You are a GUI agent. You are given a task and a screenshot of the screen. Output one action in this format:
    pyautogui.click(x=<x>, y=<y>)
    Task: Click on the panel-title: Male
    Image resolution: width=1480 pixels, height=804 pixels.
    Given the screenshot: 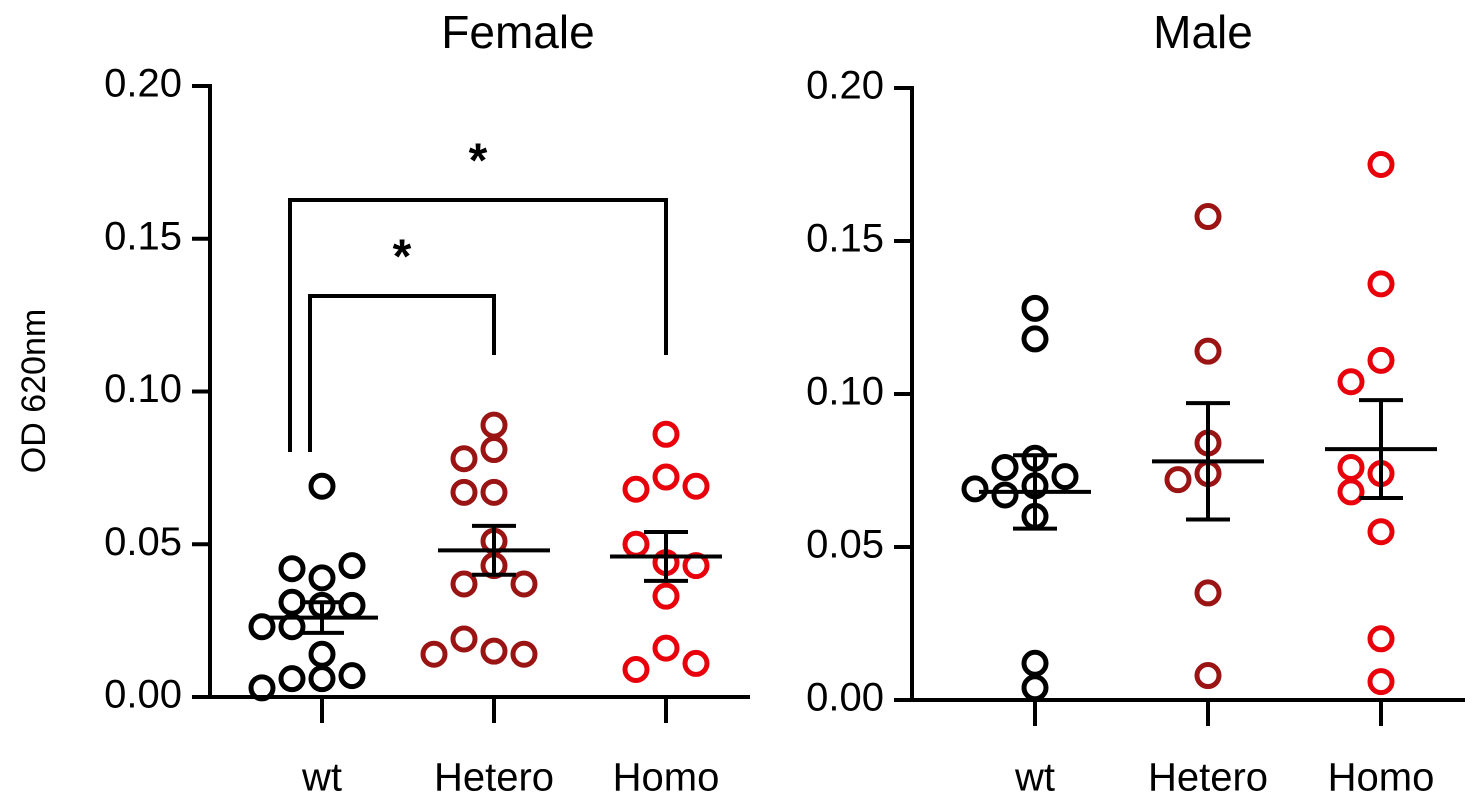 What is the action you would take?
    pyautogui.click(x=1203, y=32)
    